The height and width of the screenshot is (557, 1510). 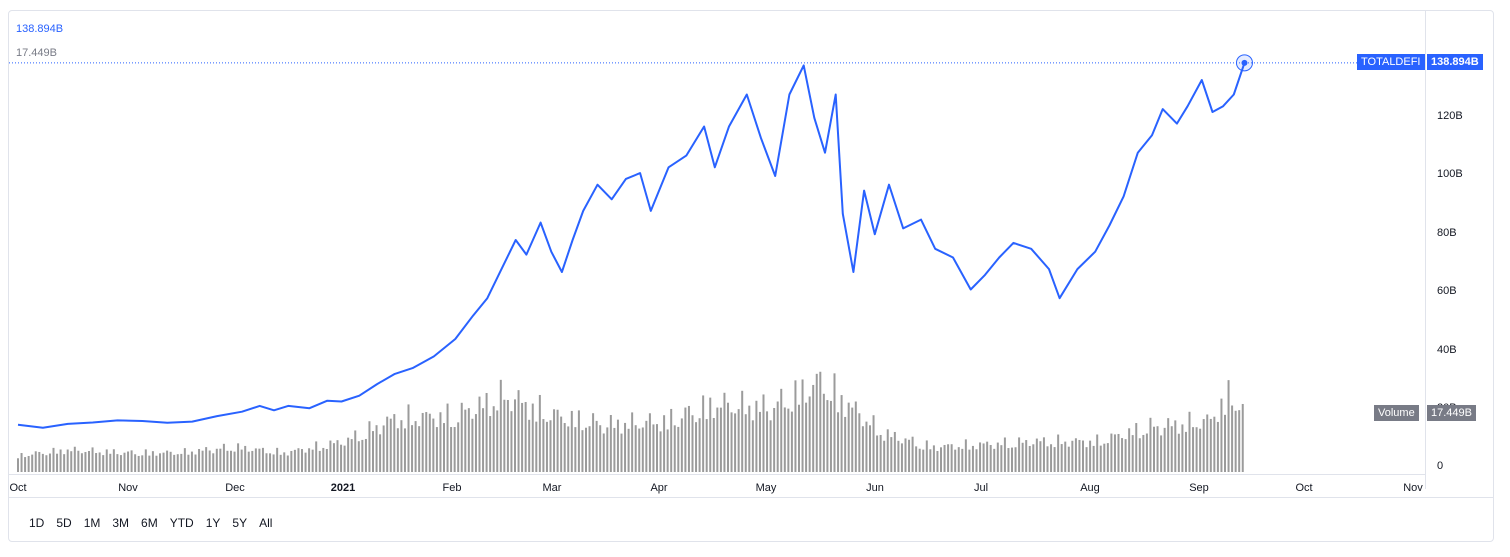 What do you see at coordinates (181, 523) in the screenshot?
I see `range-ytd-button: YTD` at bounding box center [181, 523].